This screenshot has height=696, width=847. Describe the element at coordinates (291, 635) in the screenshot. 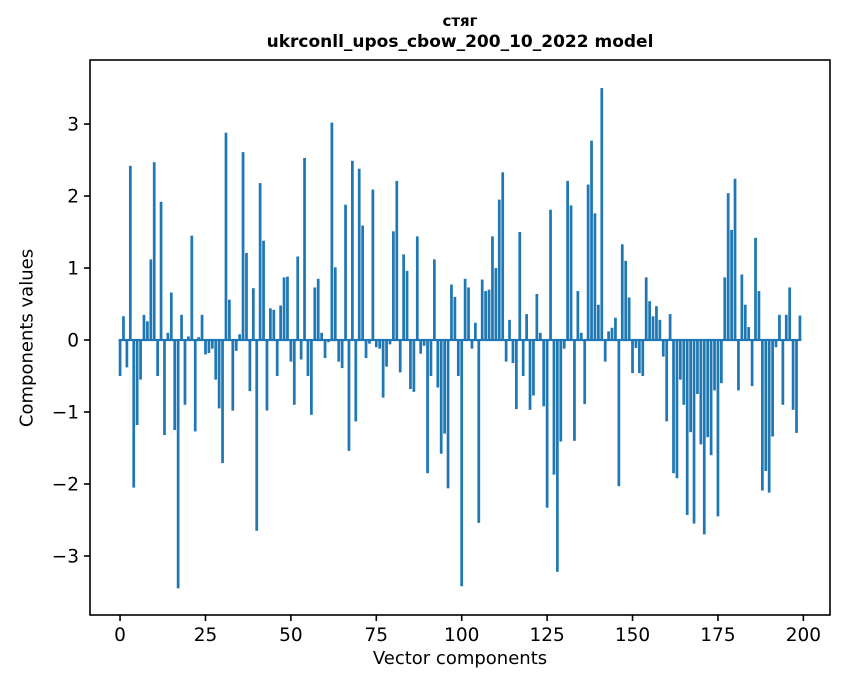

I see `x-tick-label: 50` at that location.